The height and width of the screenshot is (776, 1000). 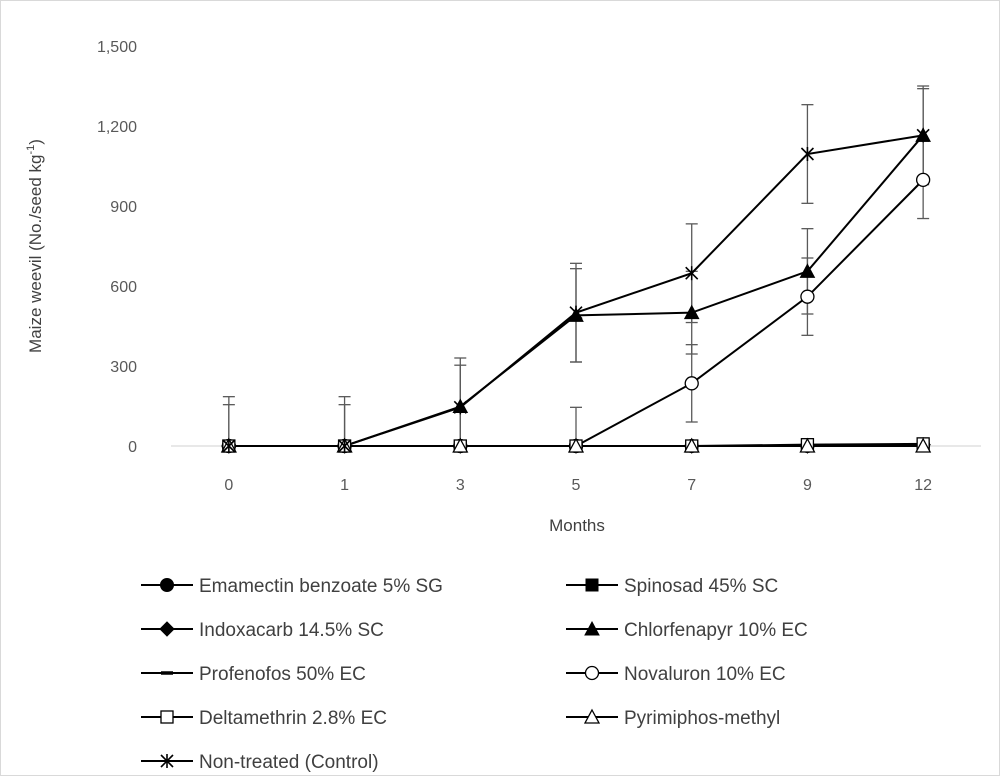 I want to click on legend-label: Profenofos 50% EC, so click(x=282, y=674).